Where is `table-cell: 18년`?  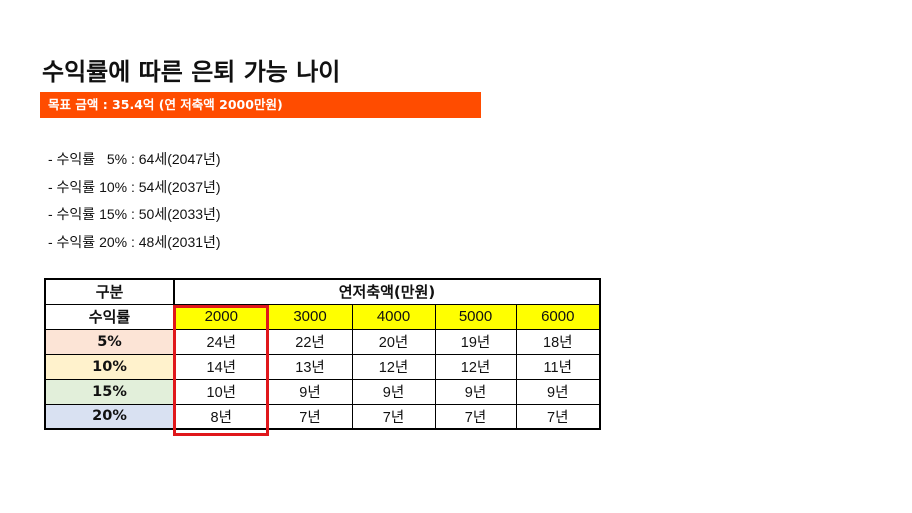 table-cell: 18년 is located at coordinates (558, 341).